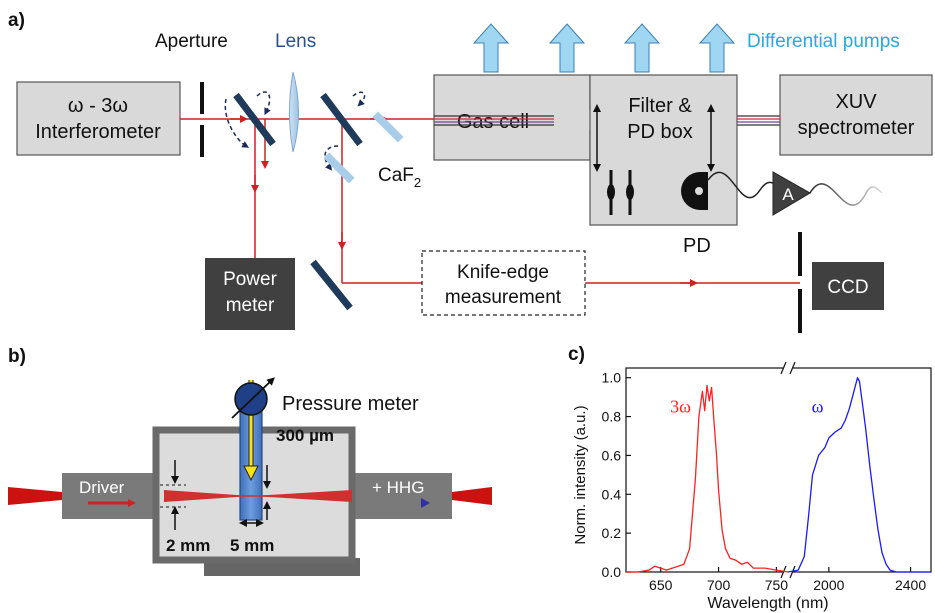 The image size is (935, 613). Describe the element at coordinates (719, 585) in the screenshot. I see `x-tick-label: 700` at that location.